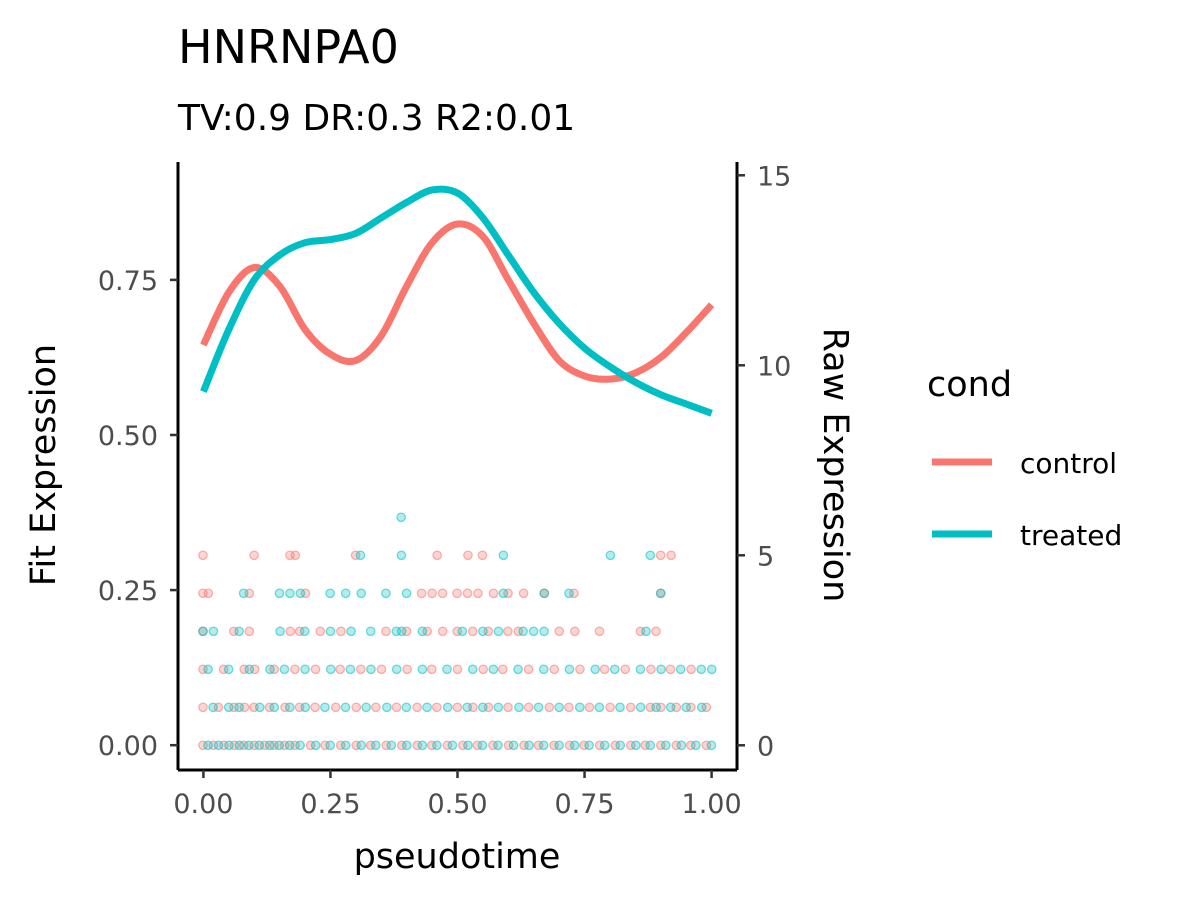  What do you see at coordinates (584, 804) in the screenshot?
I see `x-tick-label: 0.75` at bounding box center [584, 804].